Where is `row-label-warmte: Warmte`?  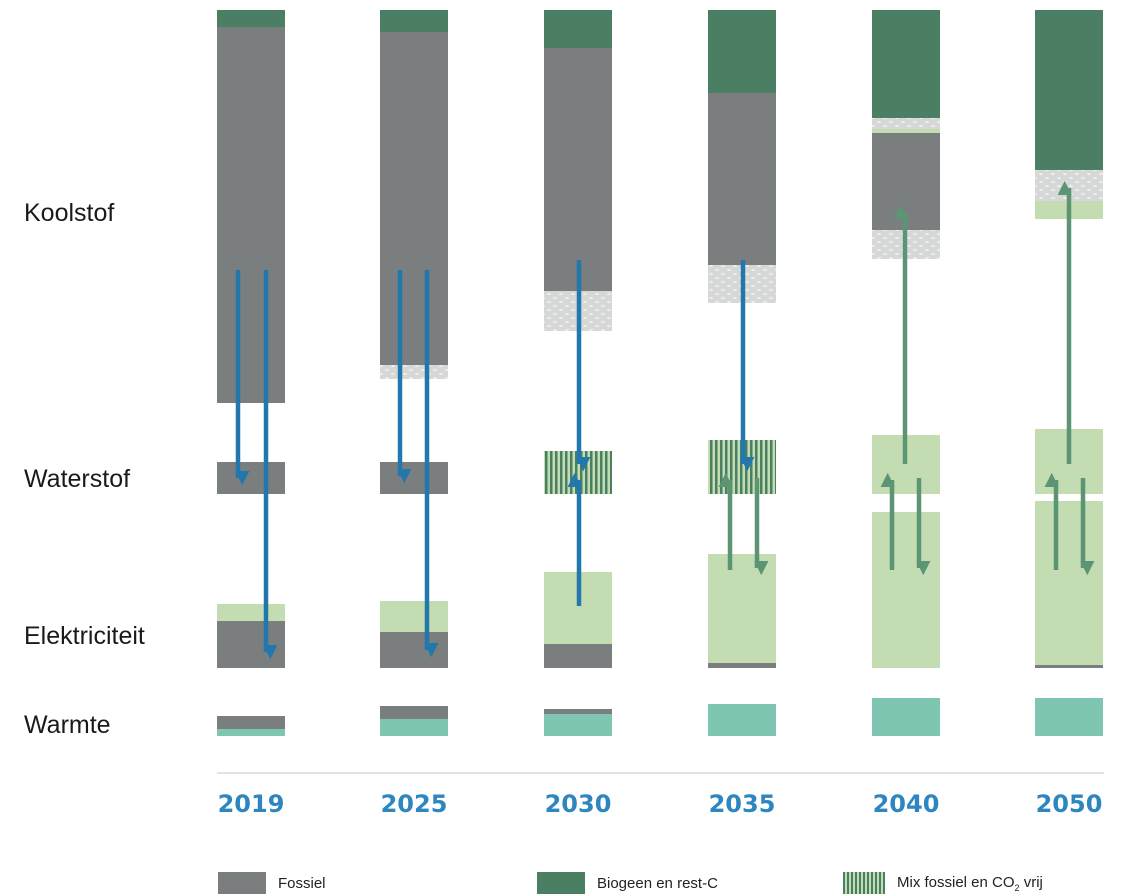 row-label-warmte: Warmte is located at coordinates (67, 725).